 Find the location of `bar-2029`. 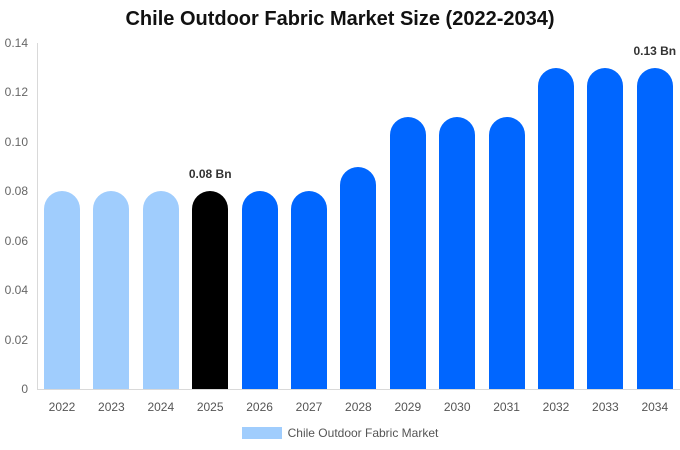

bar-2029 is located at coordinates (407, 253).